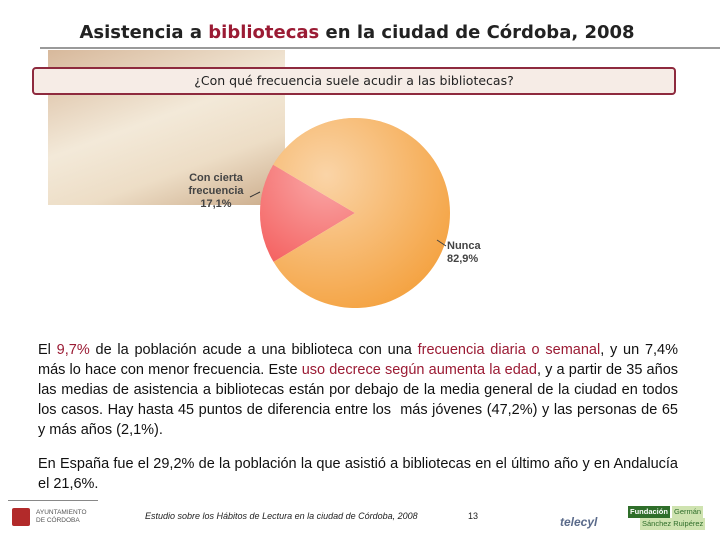 This screenshot has width=720, height=540. I want to click on logo-text: AYUNTAMIENTO, so click(61, 512).